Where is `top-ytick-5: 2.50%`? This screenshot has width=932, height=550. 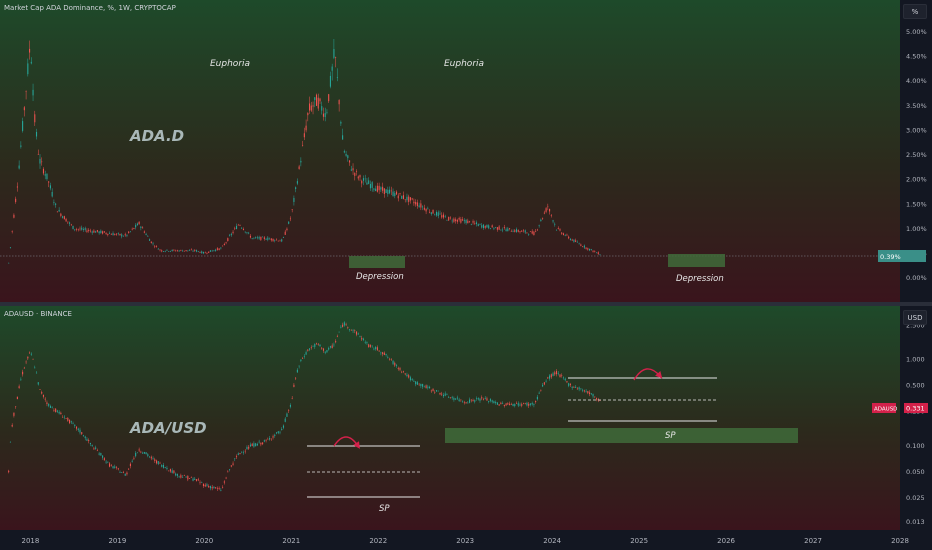
top-ytick-5: 2.50% is located at coordinates (916, 155).